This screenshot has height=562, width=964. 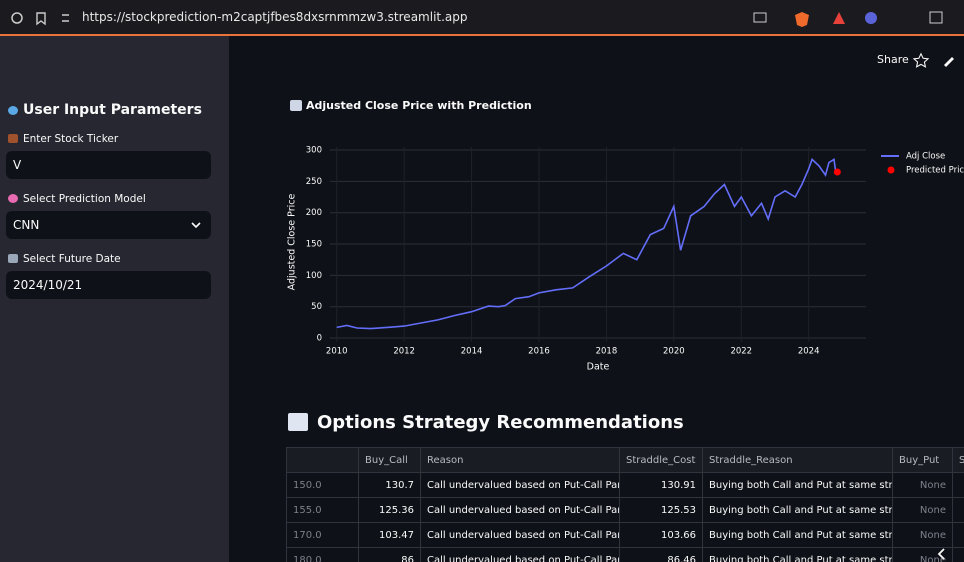 I want to click on table-cell: 125.53, so click(x=661, y=510).